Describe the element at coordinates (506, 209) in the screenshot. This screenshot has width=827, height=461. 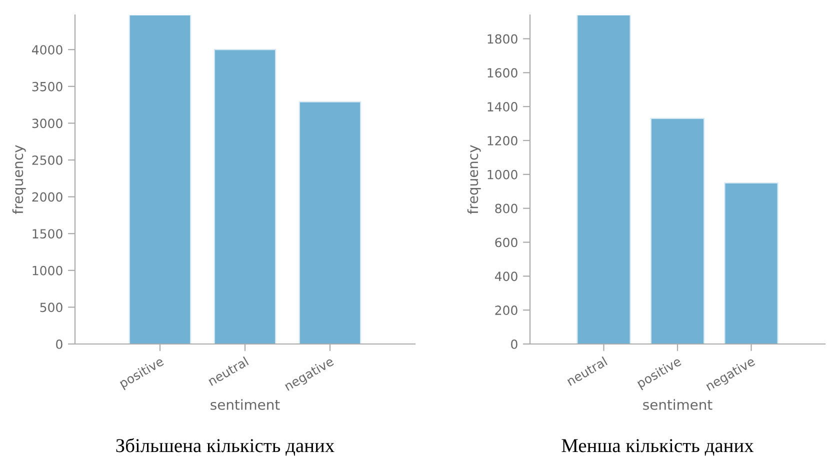
I see `y-tick-label: 800` at that location.